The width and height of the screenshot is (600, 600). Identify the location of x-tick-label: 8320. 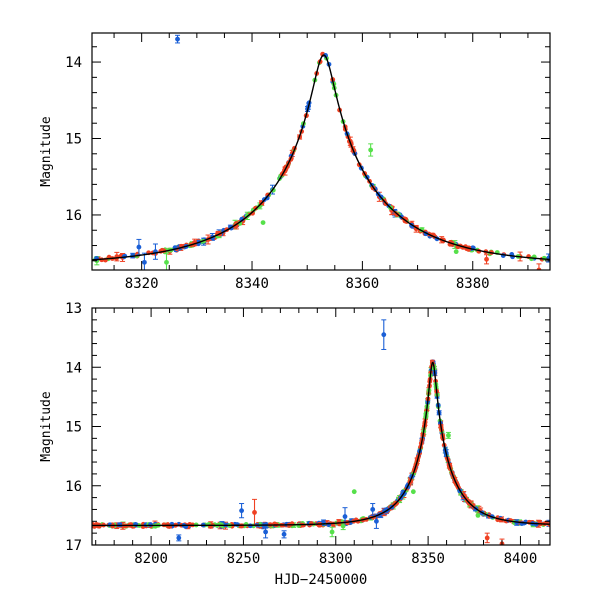
(142, 284).